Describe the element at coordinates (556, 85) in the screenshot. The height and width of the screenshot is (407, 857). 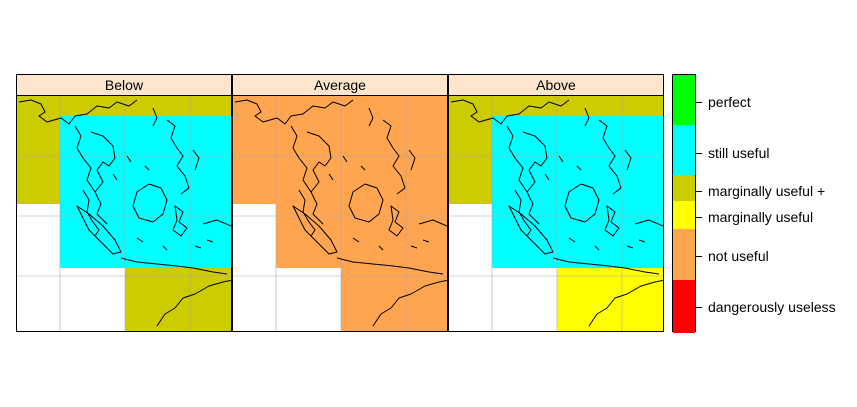
I see `panel-strip-title: Above` at that location.